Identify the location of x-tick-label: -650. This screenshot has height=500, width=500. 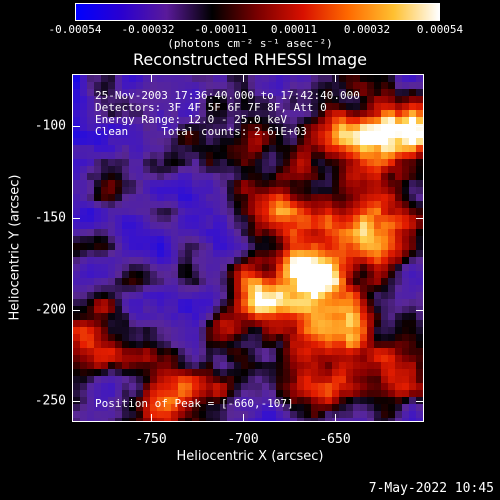
(335, 439).